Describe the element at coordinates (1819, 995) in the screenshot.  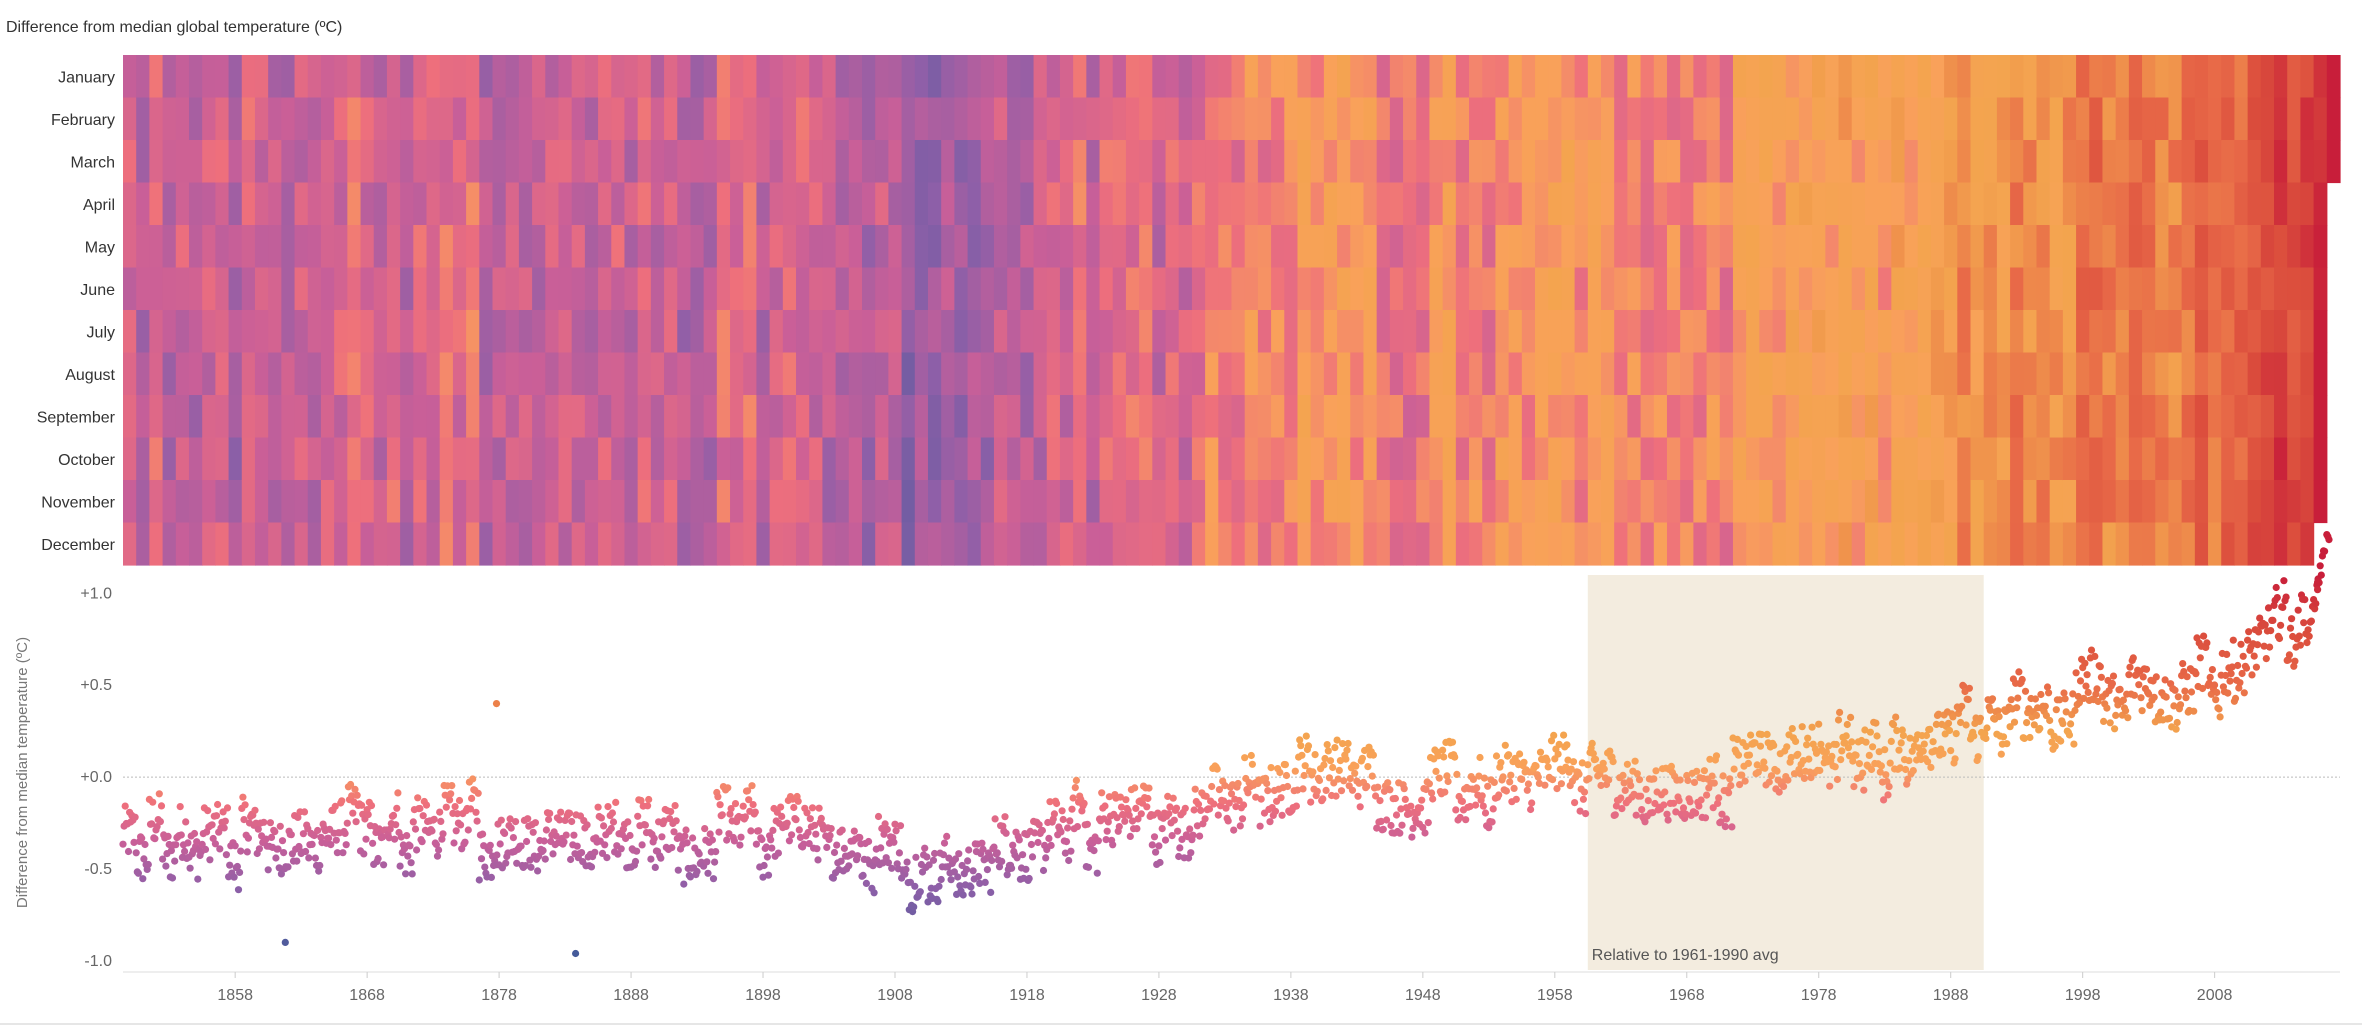
I see `x-tick-label: 1978` at that location.